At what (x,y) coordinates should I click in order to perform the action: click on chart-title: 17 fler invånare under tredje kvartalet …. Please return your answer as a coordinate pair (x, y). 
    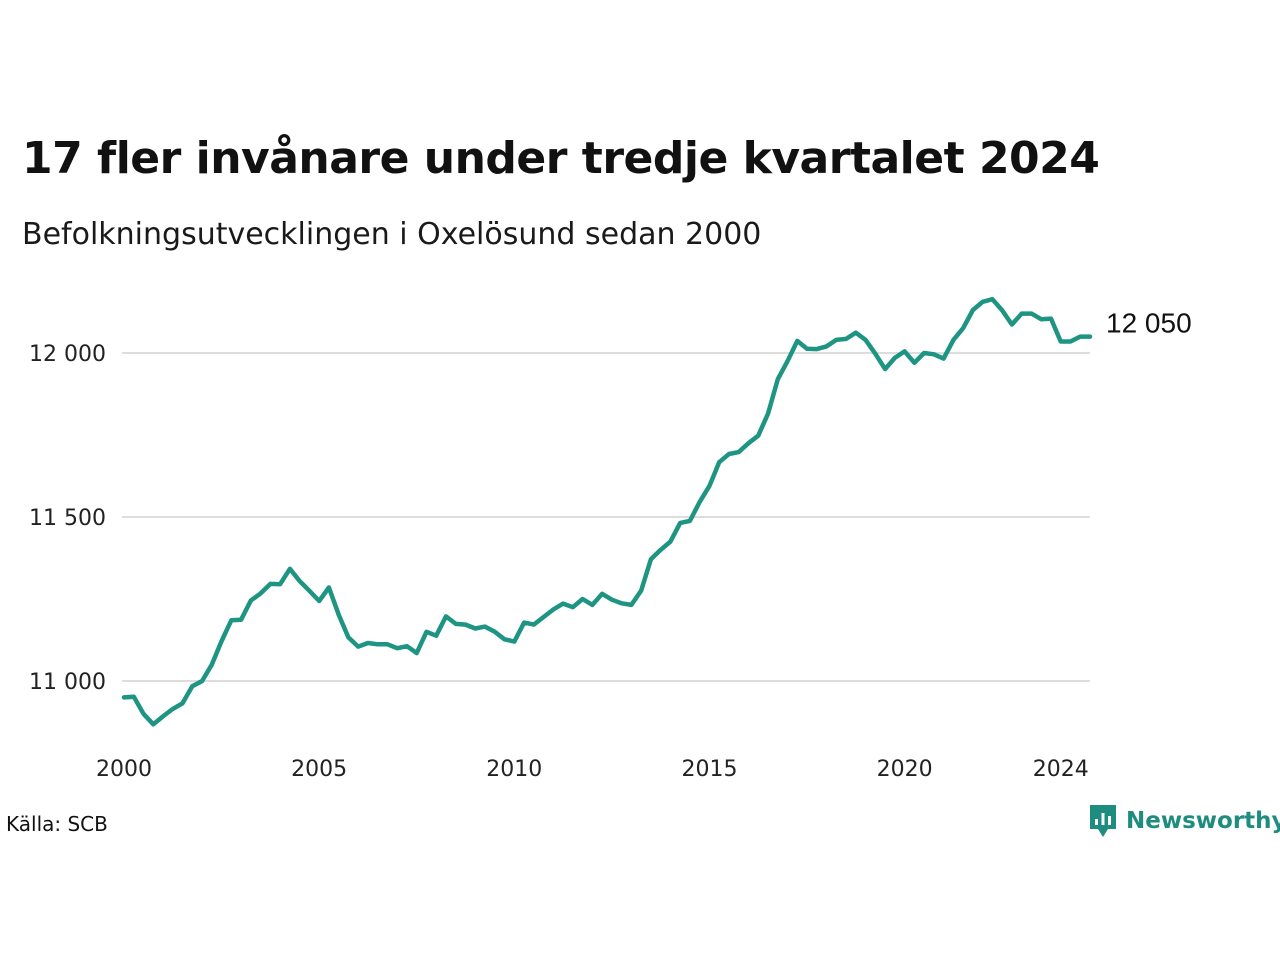
    Looking at the image, I should click on (561, 158).